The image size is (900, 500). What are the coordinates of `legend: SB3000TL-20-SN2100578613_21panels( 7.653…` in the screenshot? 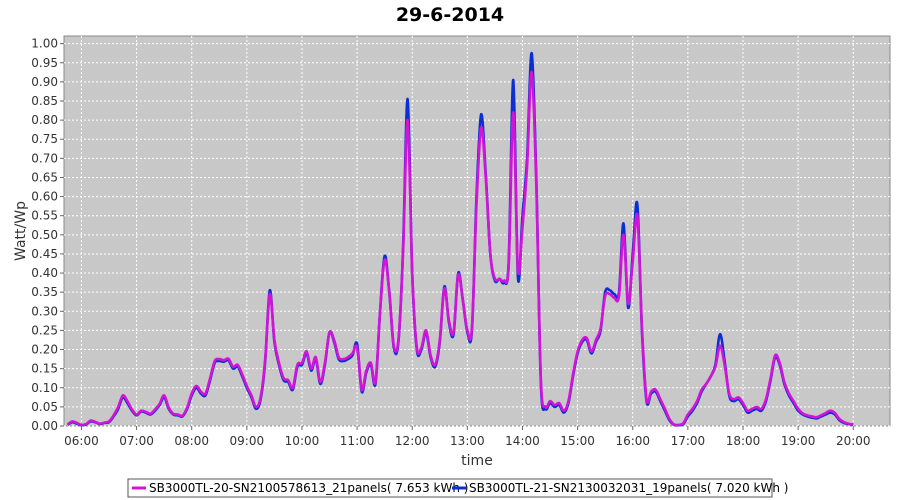 It's located at (457, 488).